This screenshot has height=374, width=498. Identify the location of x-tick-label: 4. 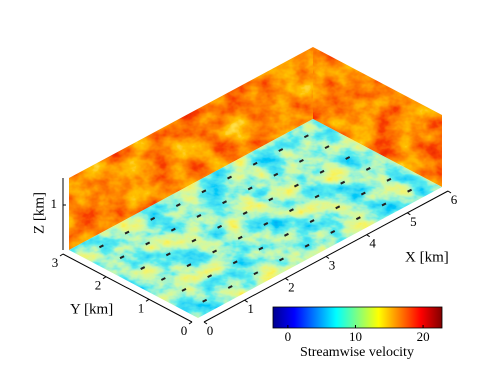
(372, 243).